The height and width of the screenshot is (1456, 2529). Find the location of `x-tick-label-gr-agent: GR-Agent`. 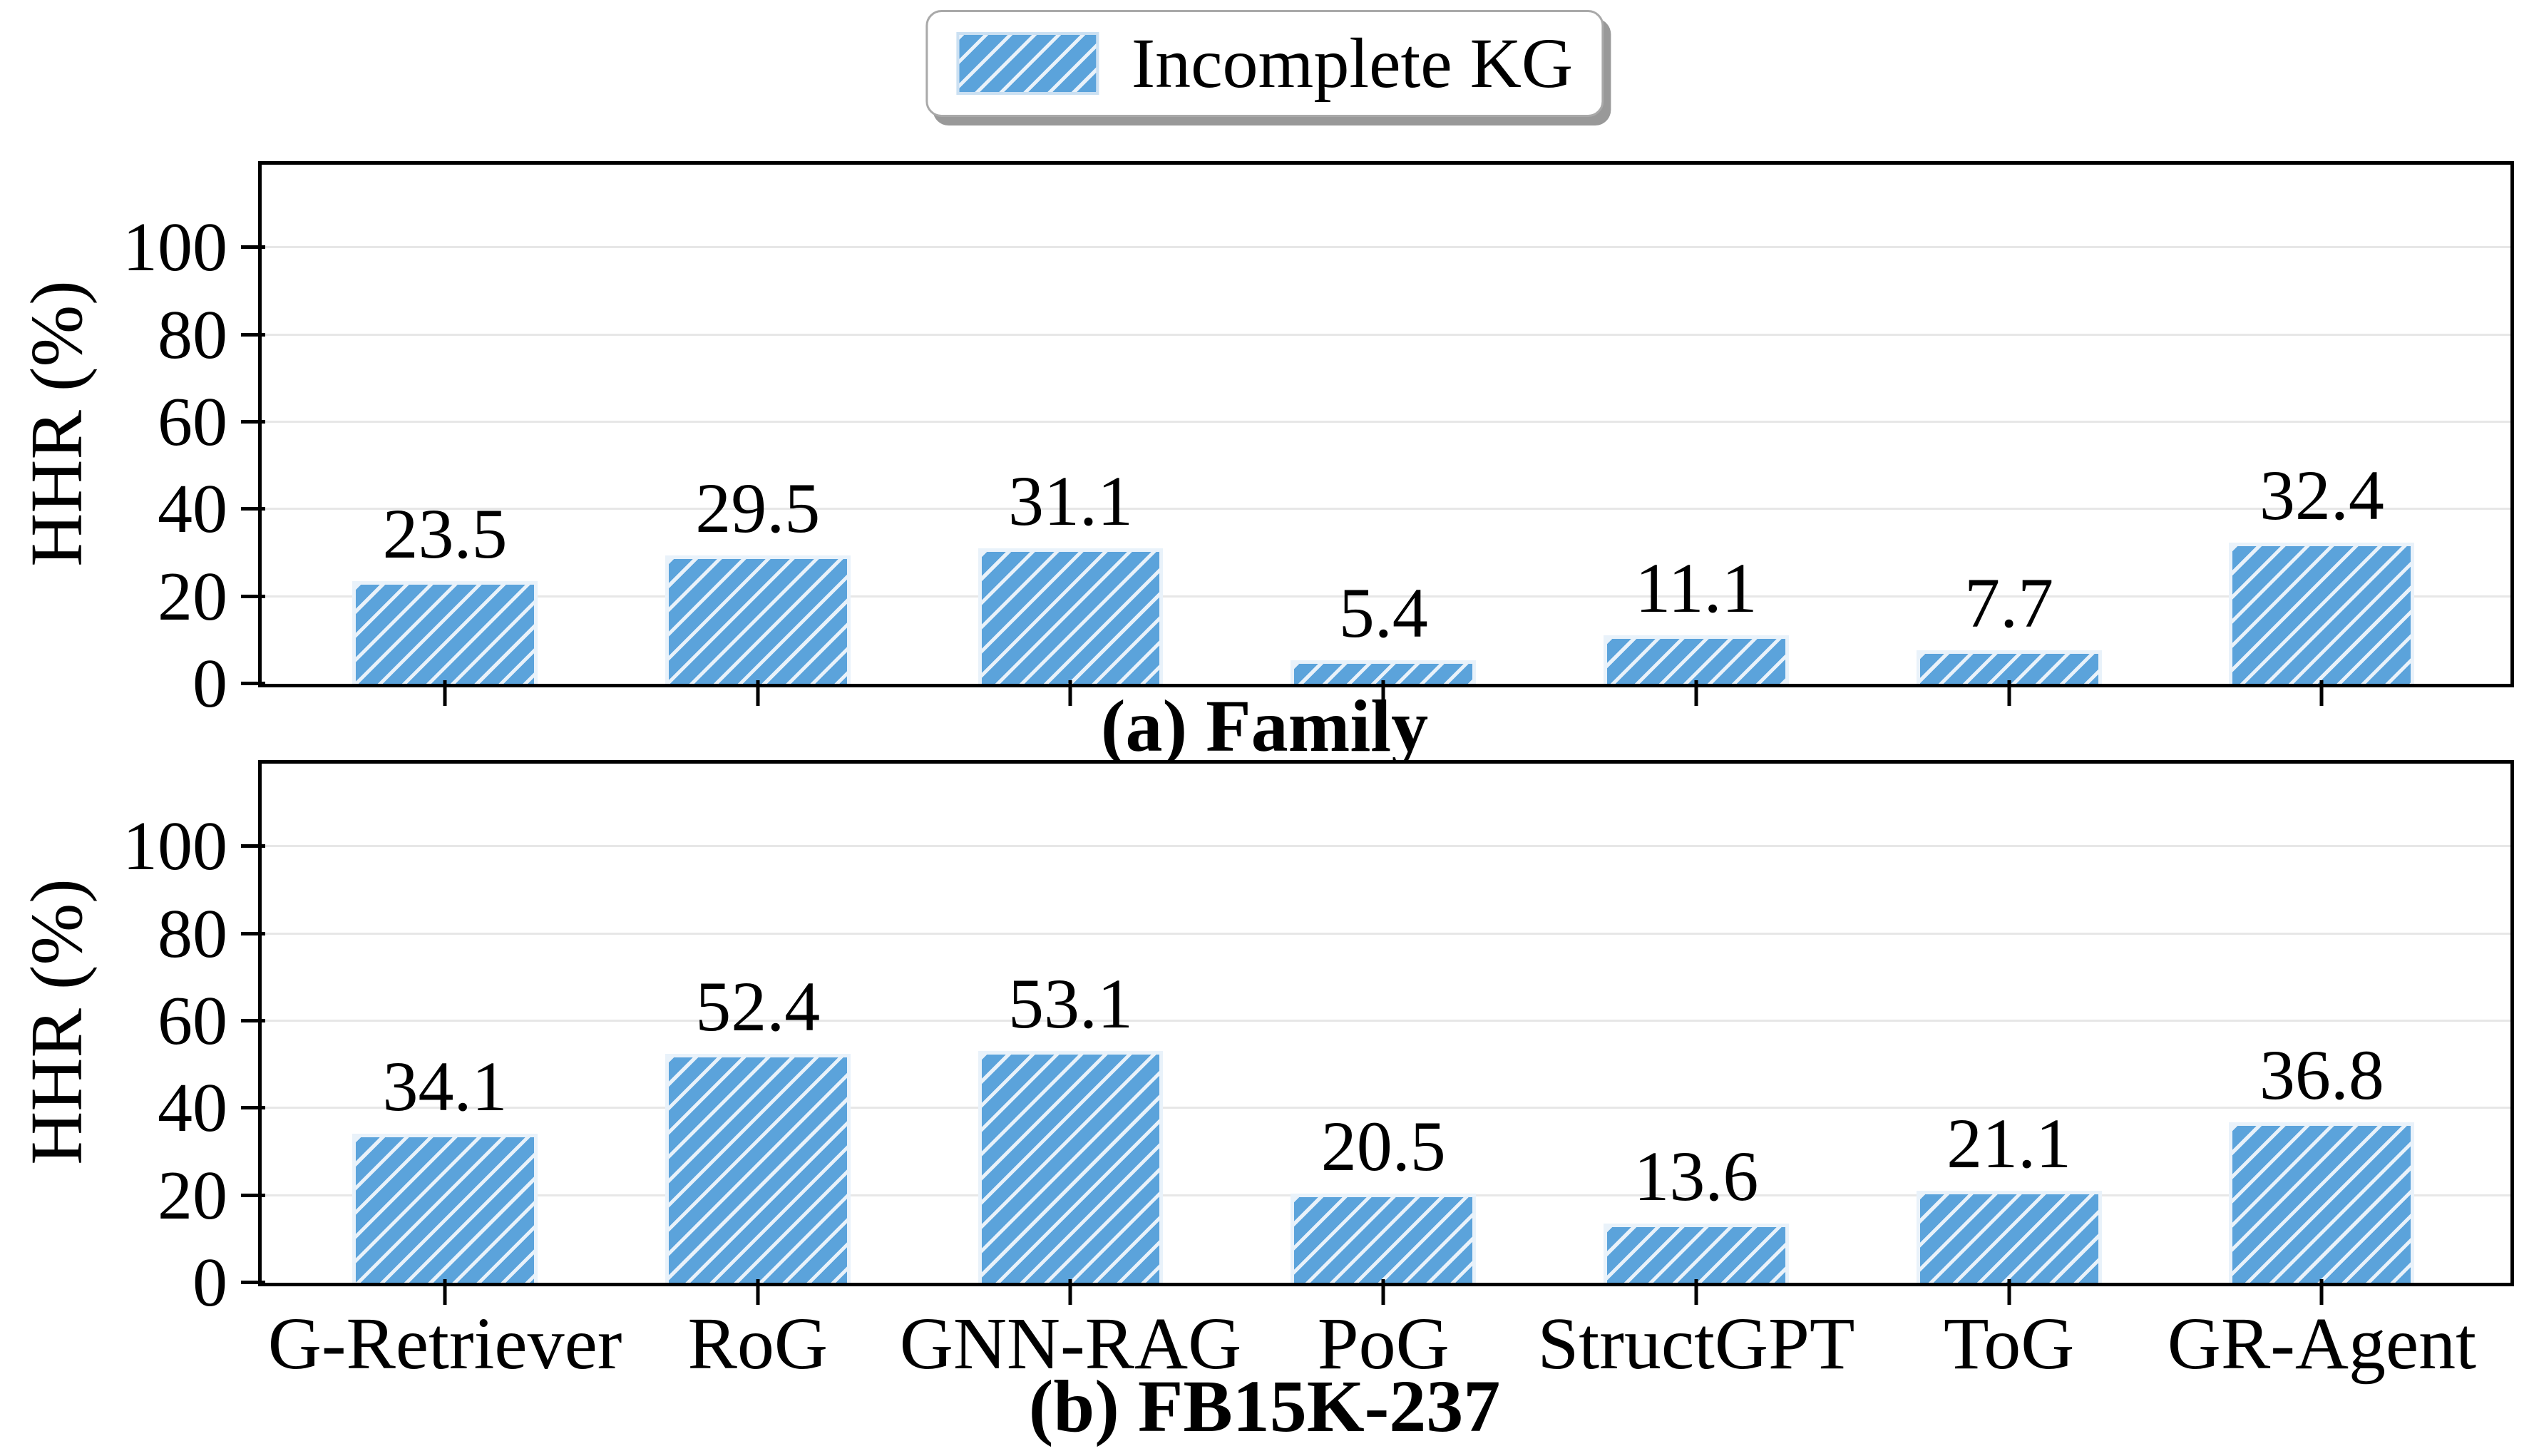

x-tick-label-gr-agent: GR-Agent is located at coordinates (2322, 1344).